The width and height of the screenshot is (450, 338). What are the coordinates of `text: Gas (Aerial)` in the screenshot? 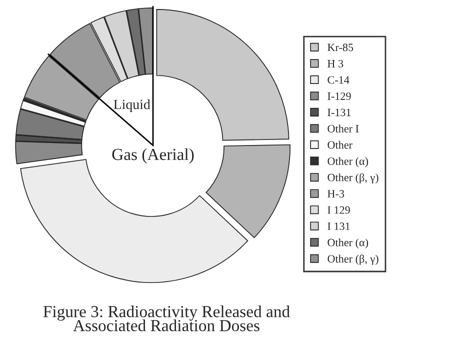 It's located at (153, 156).